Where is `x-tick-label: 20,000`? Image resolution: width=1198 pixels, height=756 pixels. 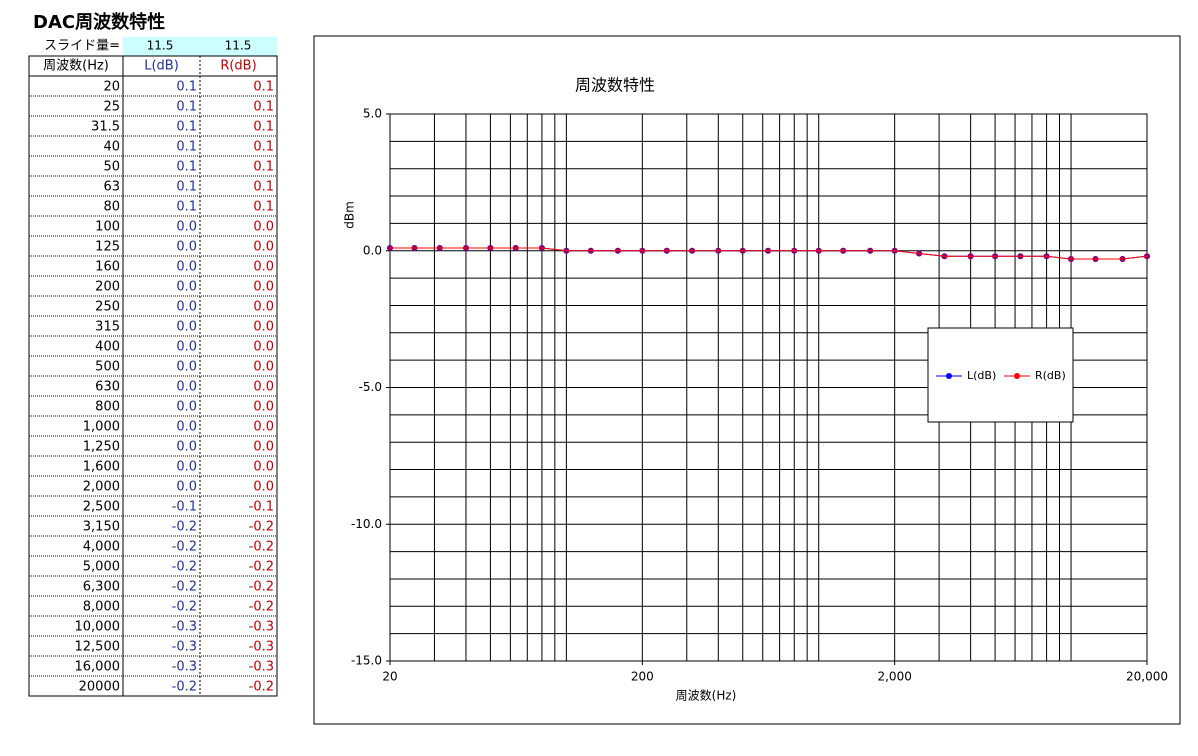 x-tick-label: 20,000 is located at coordinates (1147, 677).